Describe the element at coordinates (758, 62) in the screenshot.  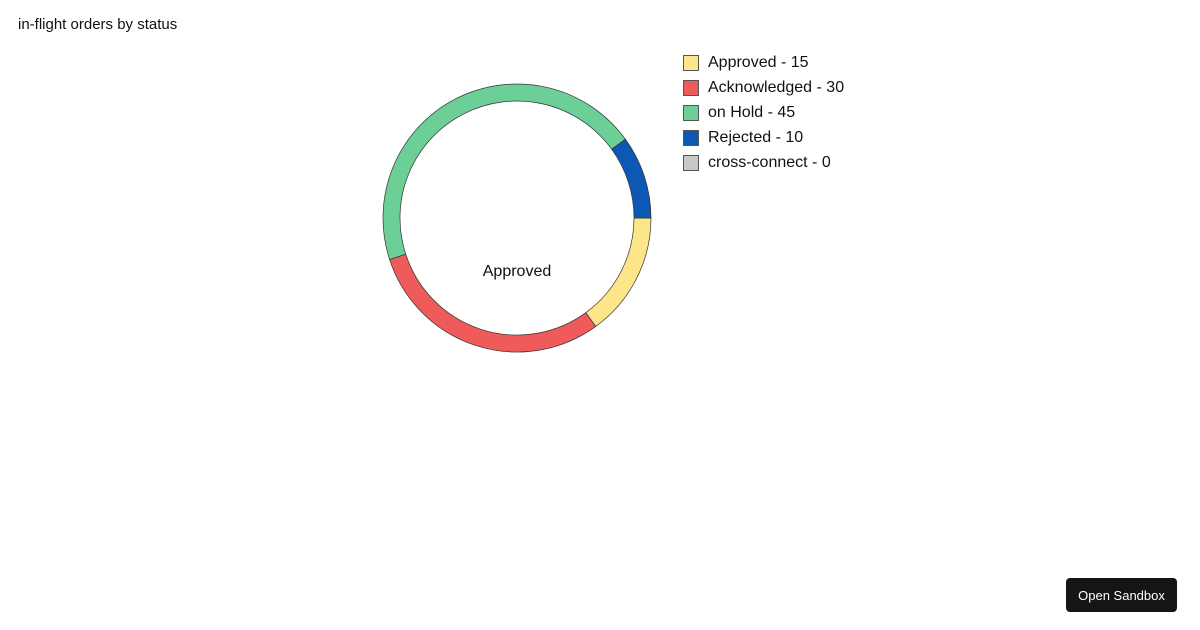
I see `legend-label: Approved - 15` at that location.